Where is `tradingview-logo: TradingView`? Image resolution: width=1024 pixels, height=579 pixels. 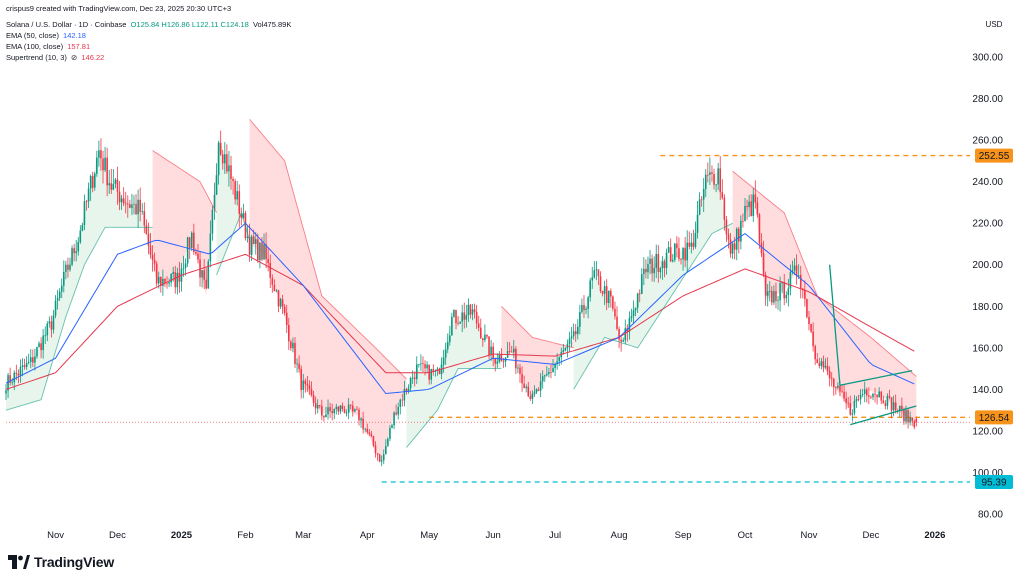
tradingview-logo: TradingView is located at coordinates (61, 562).